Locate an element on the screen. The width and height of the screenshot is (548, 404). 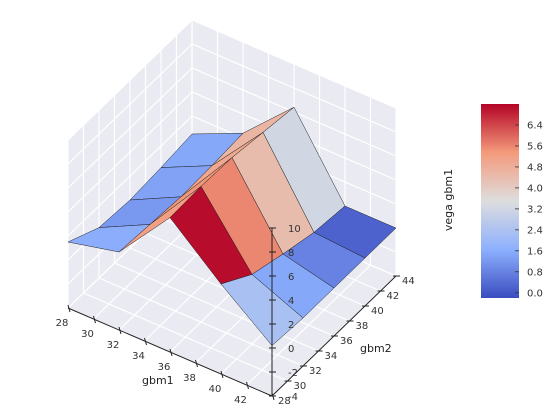
y-tick-label: 40 is located at coordinates (377, 311).